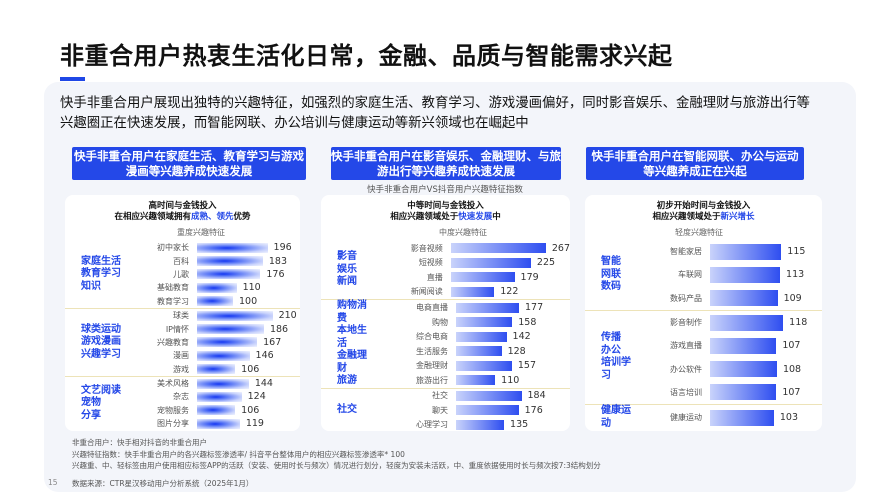  What do you see at coordinates (686, 252) in the screenshot?
I see `bar-label: 智能家居` at bounding box center [686, 252].